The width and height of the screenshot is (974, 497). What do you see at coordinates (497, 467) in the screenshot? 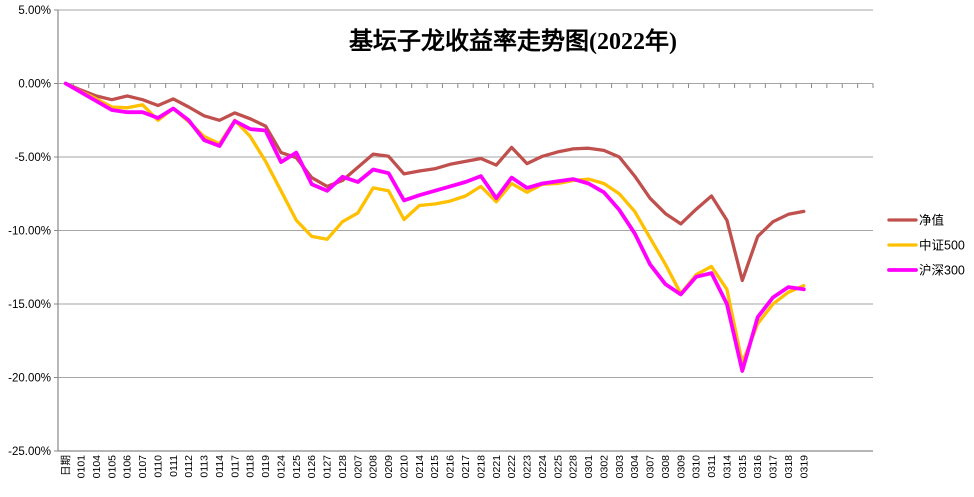
I see `x-axis-label: 0221` at bounding box center [497, 467].